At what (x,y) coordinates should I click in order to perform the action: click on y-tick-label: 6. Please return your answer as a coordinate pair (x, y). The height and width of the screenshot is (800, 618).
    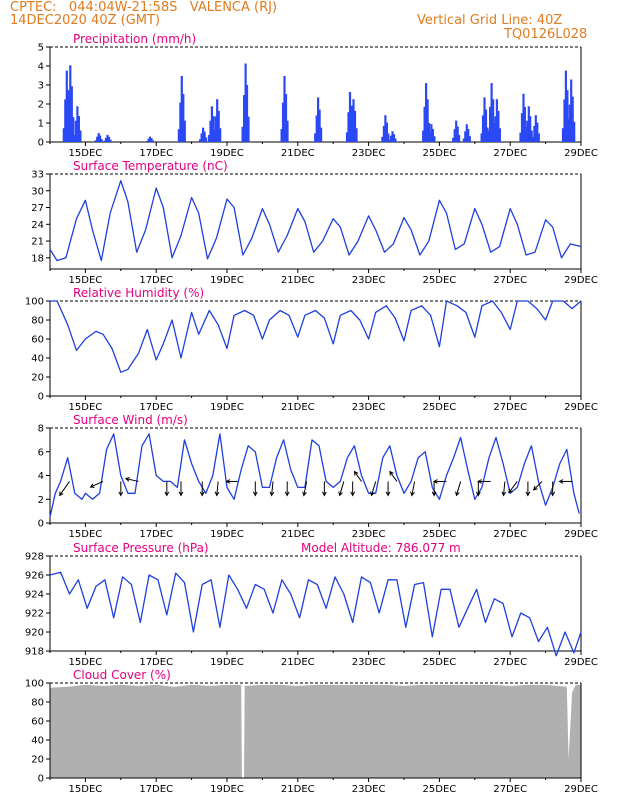
    Looking at the image, I should click on (41, 452).